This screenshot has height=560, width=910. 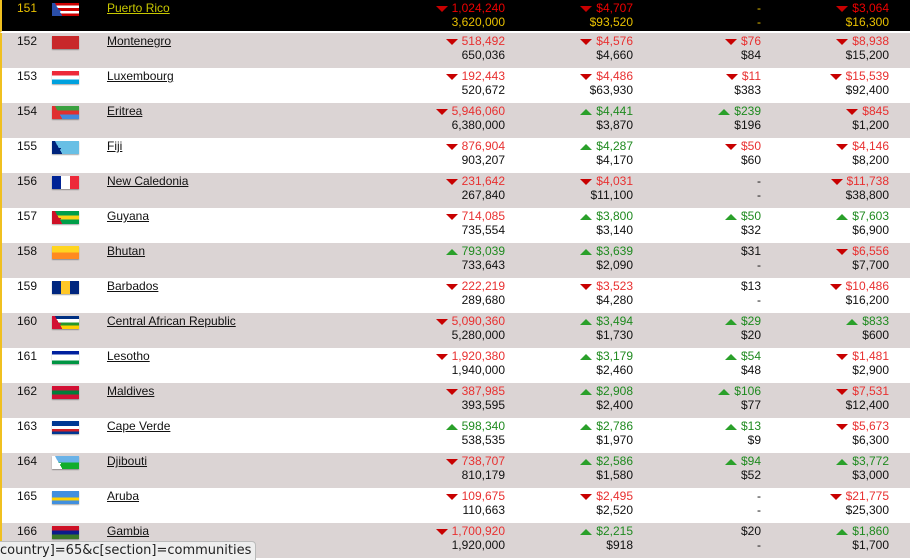 I want to click on population-cell: 5,946,060 6,380,000, so click(x=470, y=118).